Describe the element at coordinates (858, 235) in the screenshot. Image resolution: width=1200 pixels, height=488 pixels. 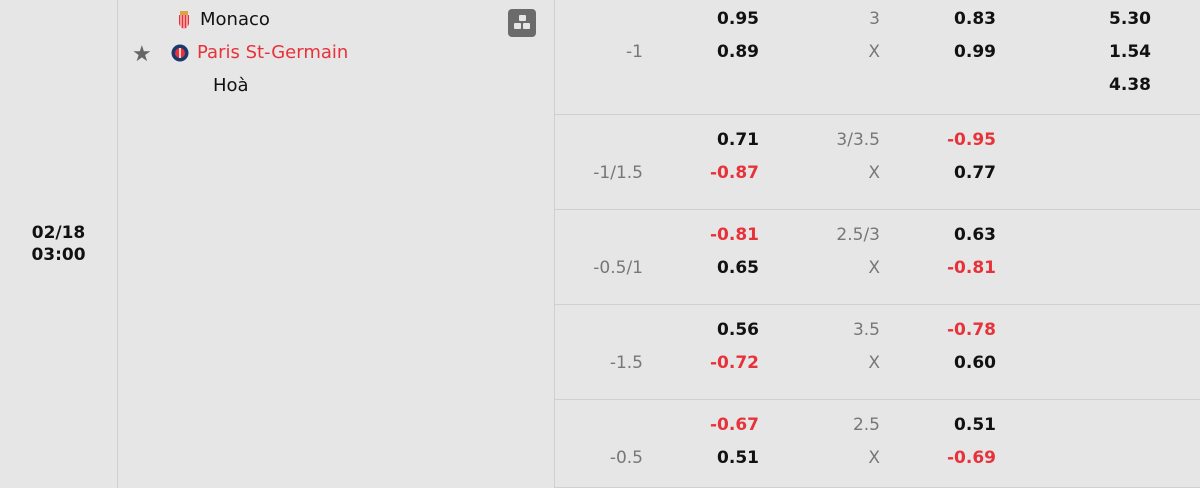
I see `total-line: 2.5/3` at that location.